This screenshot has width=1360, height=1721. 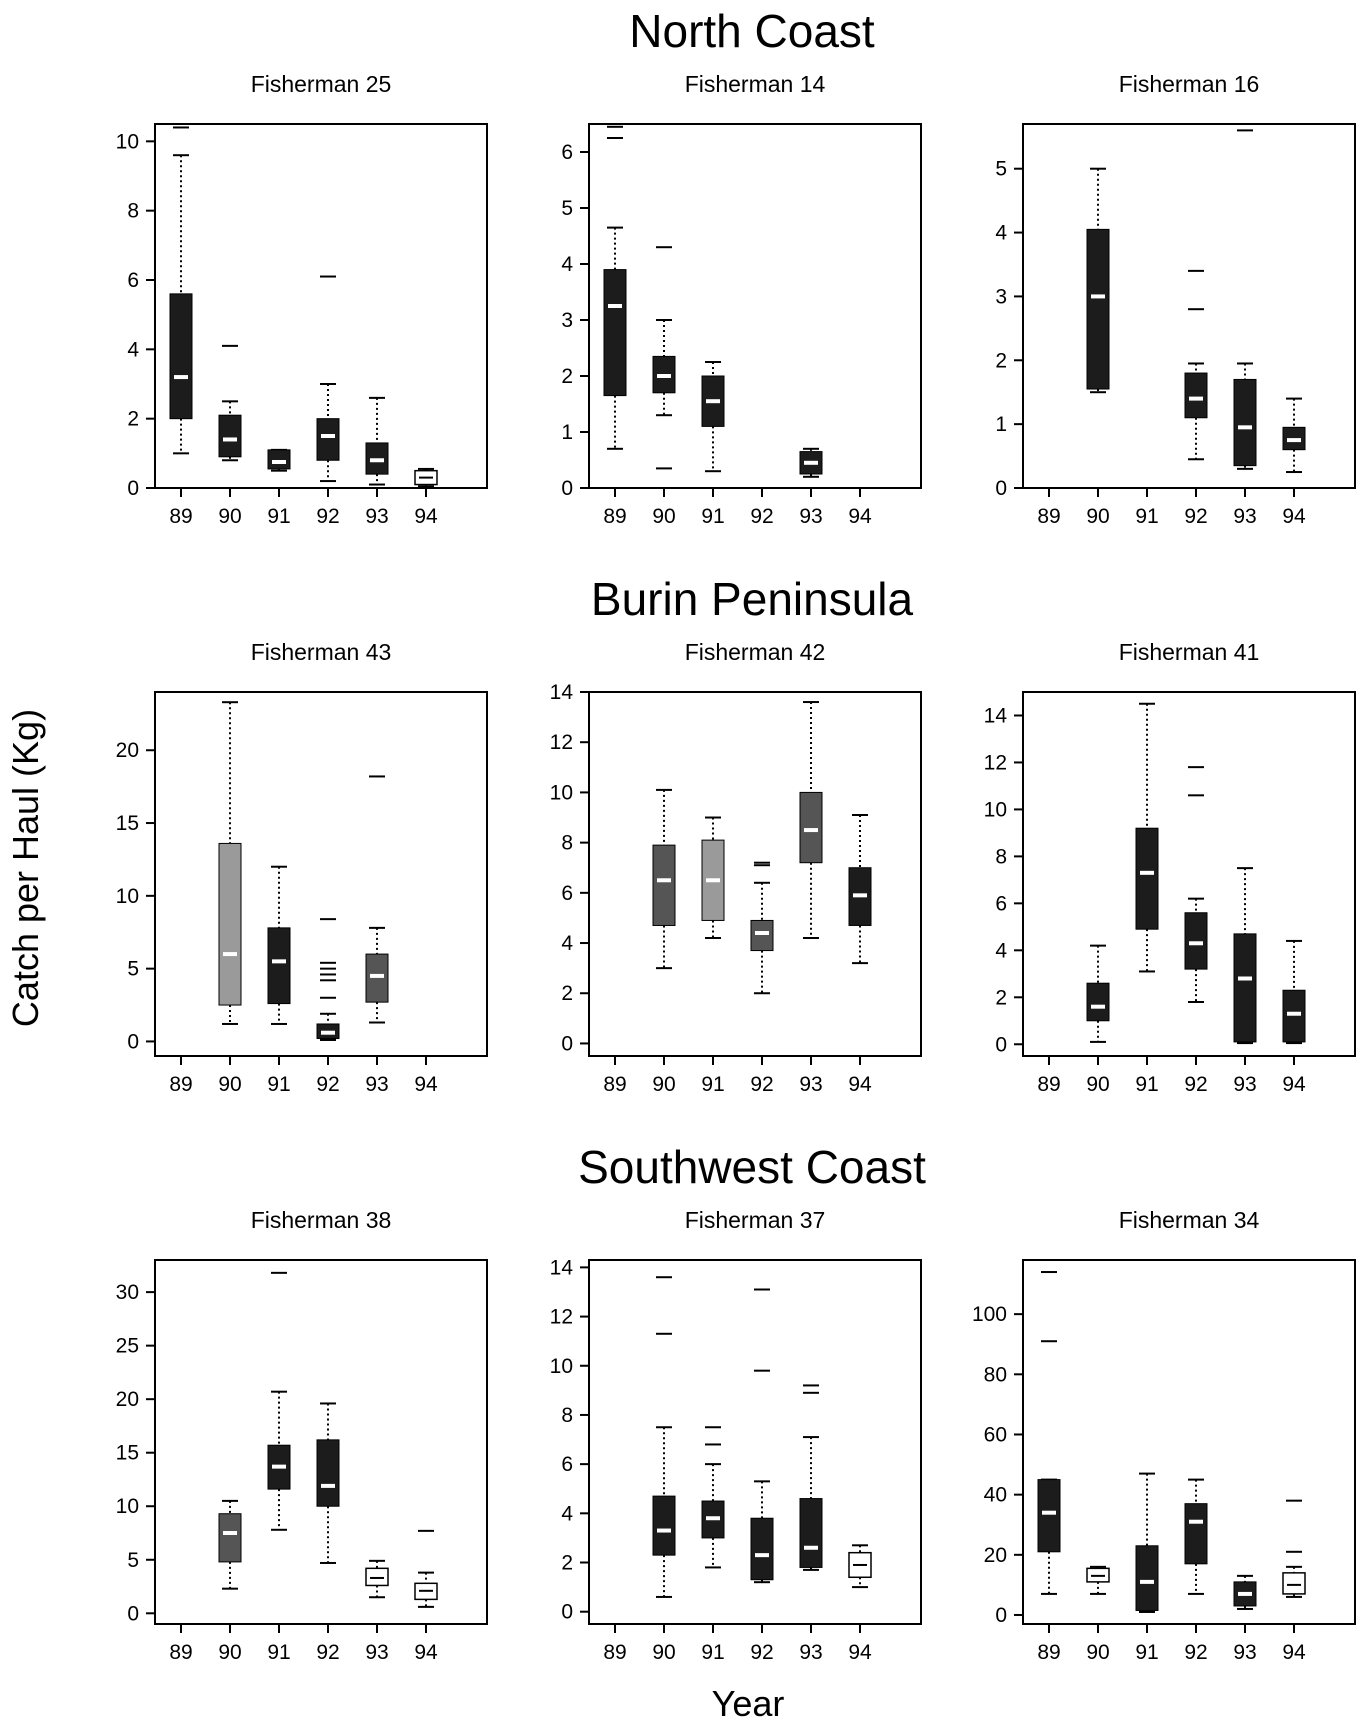 What do you see at coordinates (1189, 652) in the screenshot?
I see `panel-title: Fisherman 41` at bounding box center [1189, 652].